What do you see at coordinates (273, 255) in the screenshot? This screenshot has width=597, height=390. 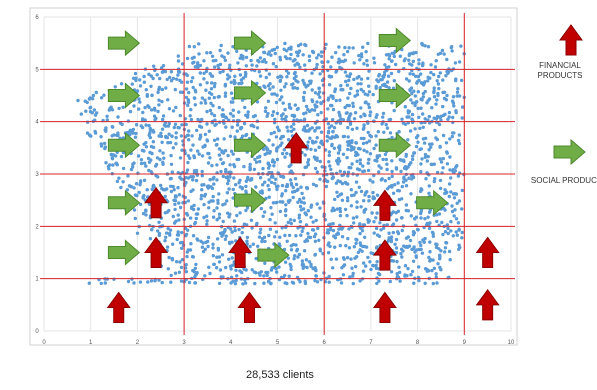 I see `social-product-arrow` at bounding box center [273, 255].